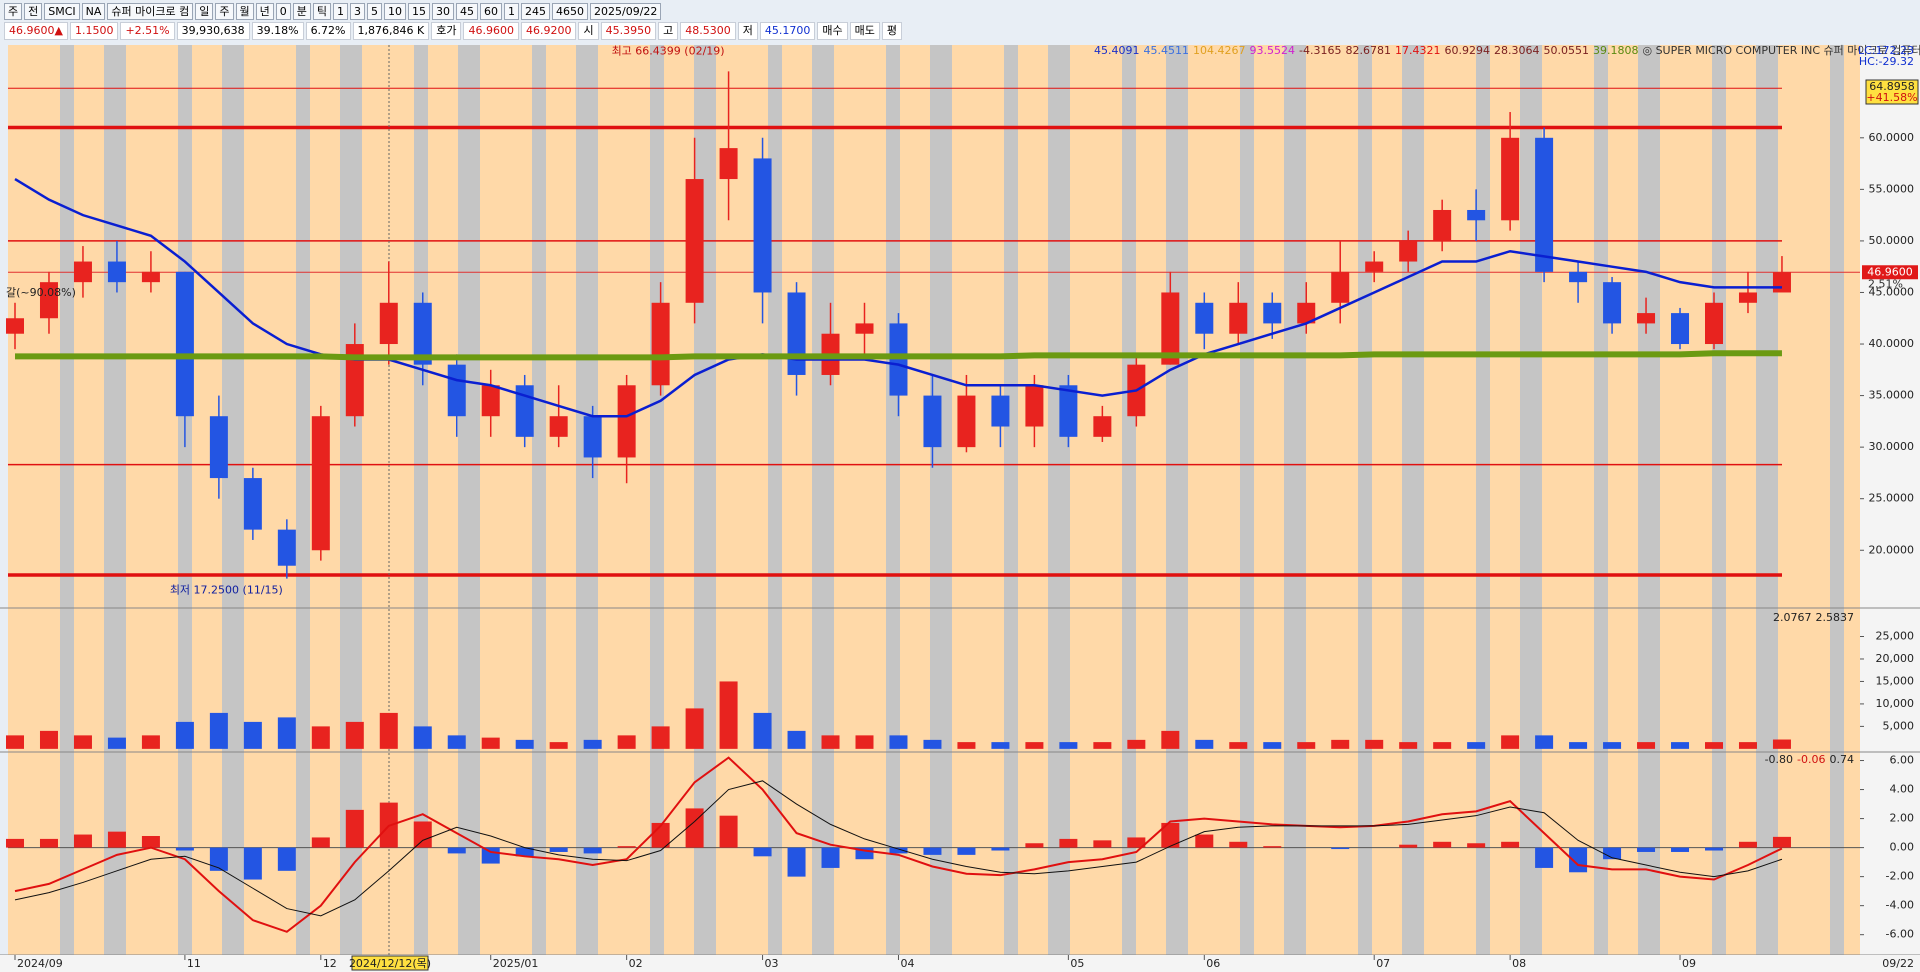  Describe the element at coordinates (626, 11) in the screenshot. I see `toolbar-button: 2025/09/22` at that location.